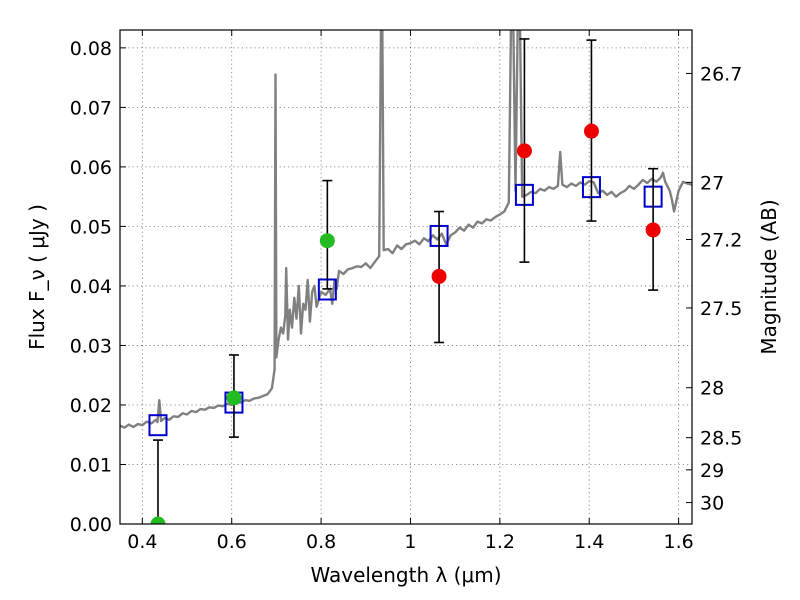 The image size is (800, 600). I want to click on y-tick-label: 0.08, so click(91, 49).